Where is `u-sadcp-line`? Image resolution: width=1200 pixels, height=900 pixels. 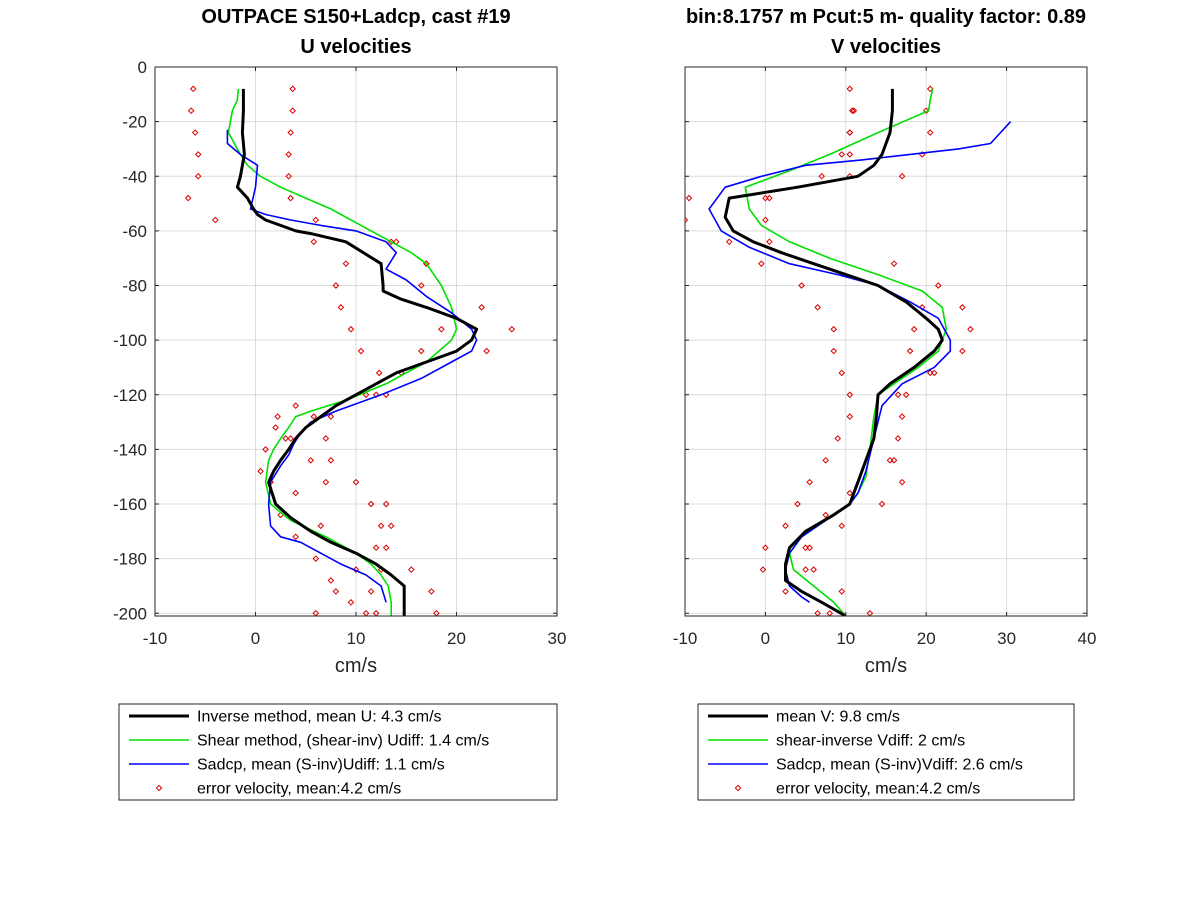 u-sadcp-line is located at coordinates (352, 366).